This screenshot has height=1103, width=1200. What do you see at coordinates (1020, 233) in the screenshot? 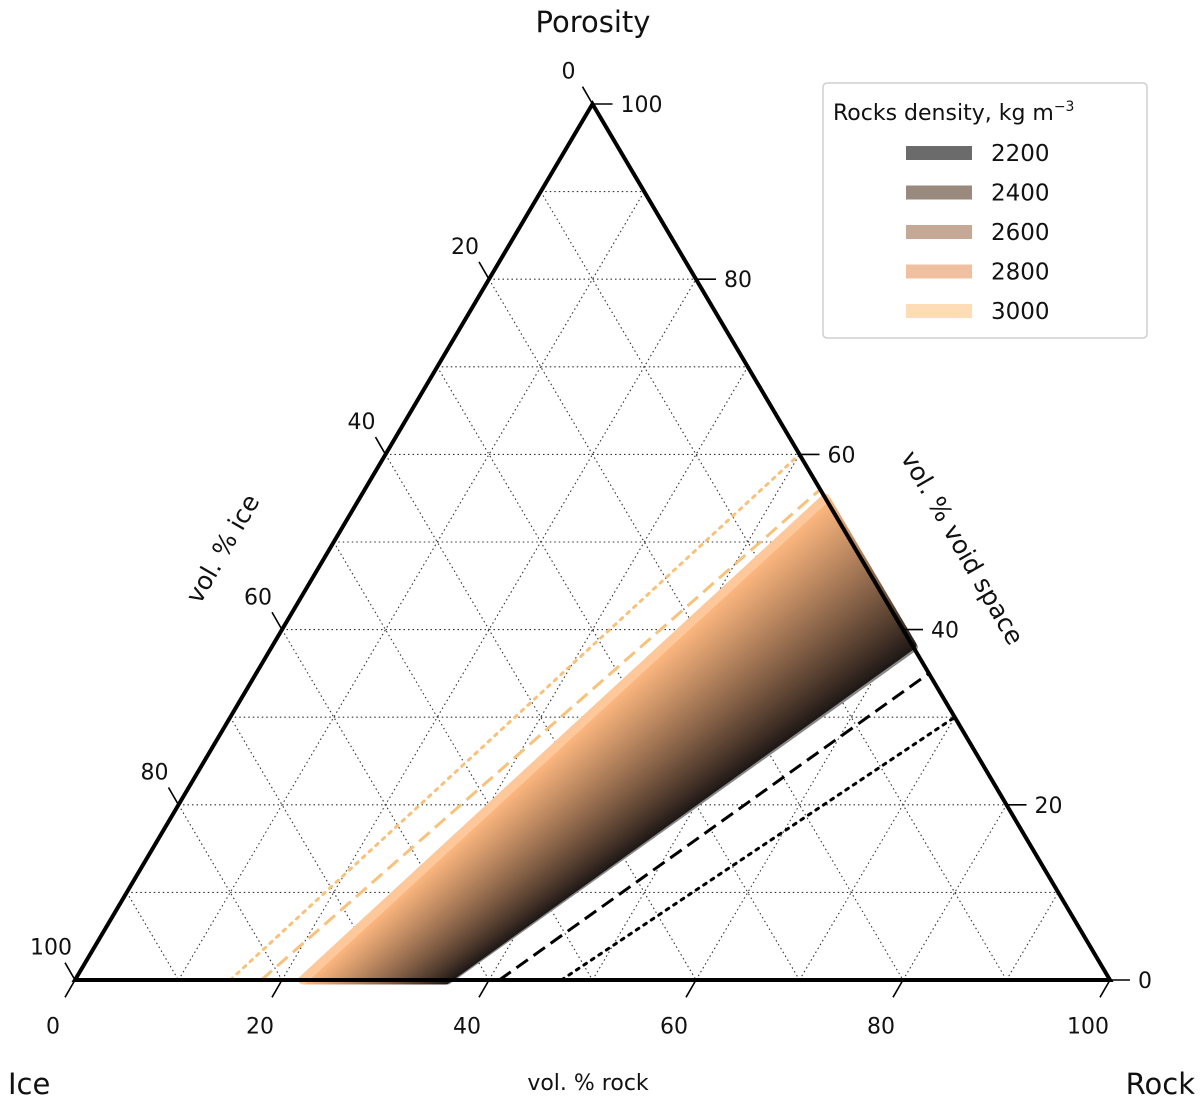
I see `legend-entry-label: 2600` at bounding box center [1020, 233].